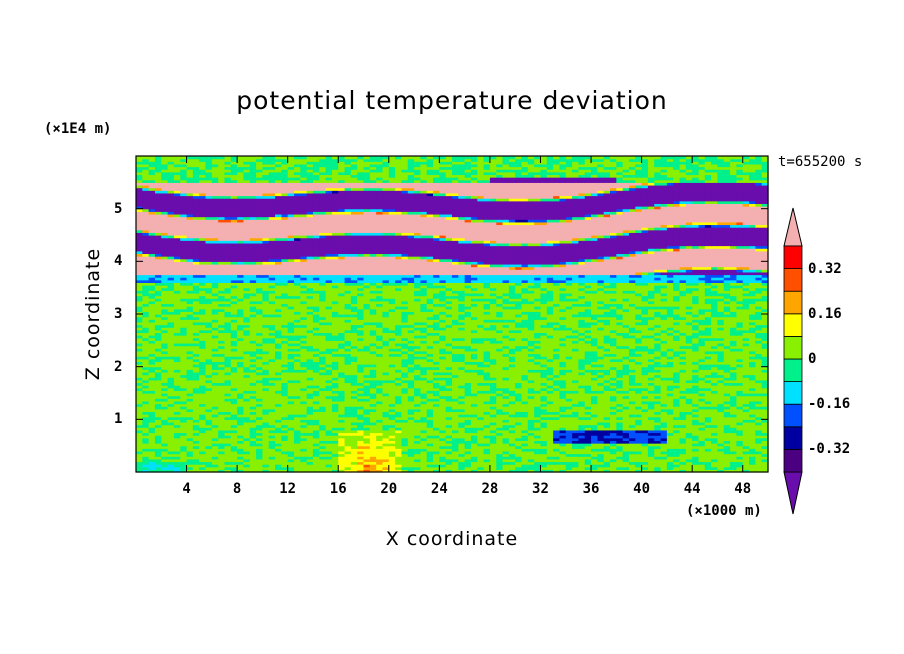 The image size is (904, 654). I want to click on x-tick-label: 4, so click(186, 489).